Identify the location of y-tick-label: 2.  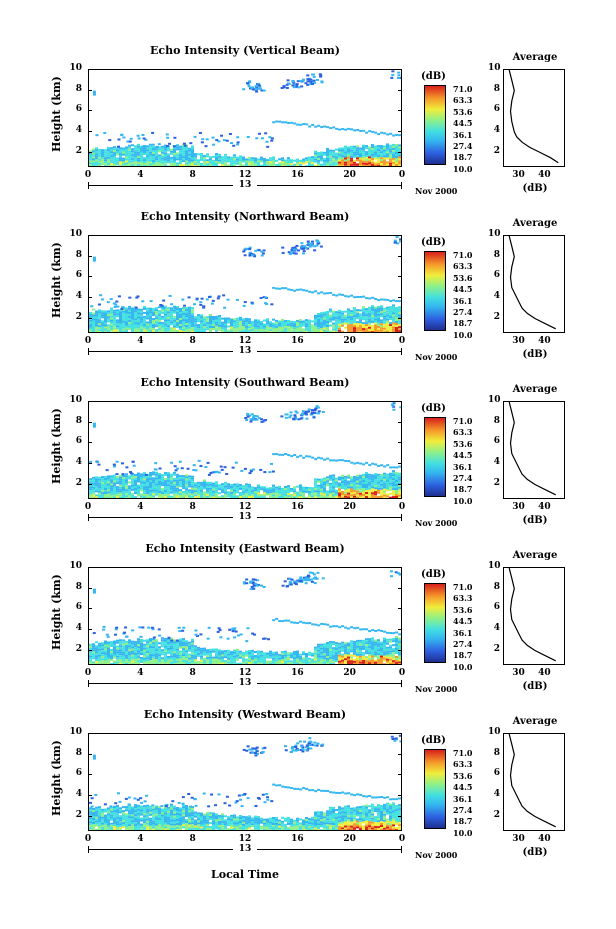
(78, 316).